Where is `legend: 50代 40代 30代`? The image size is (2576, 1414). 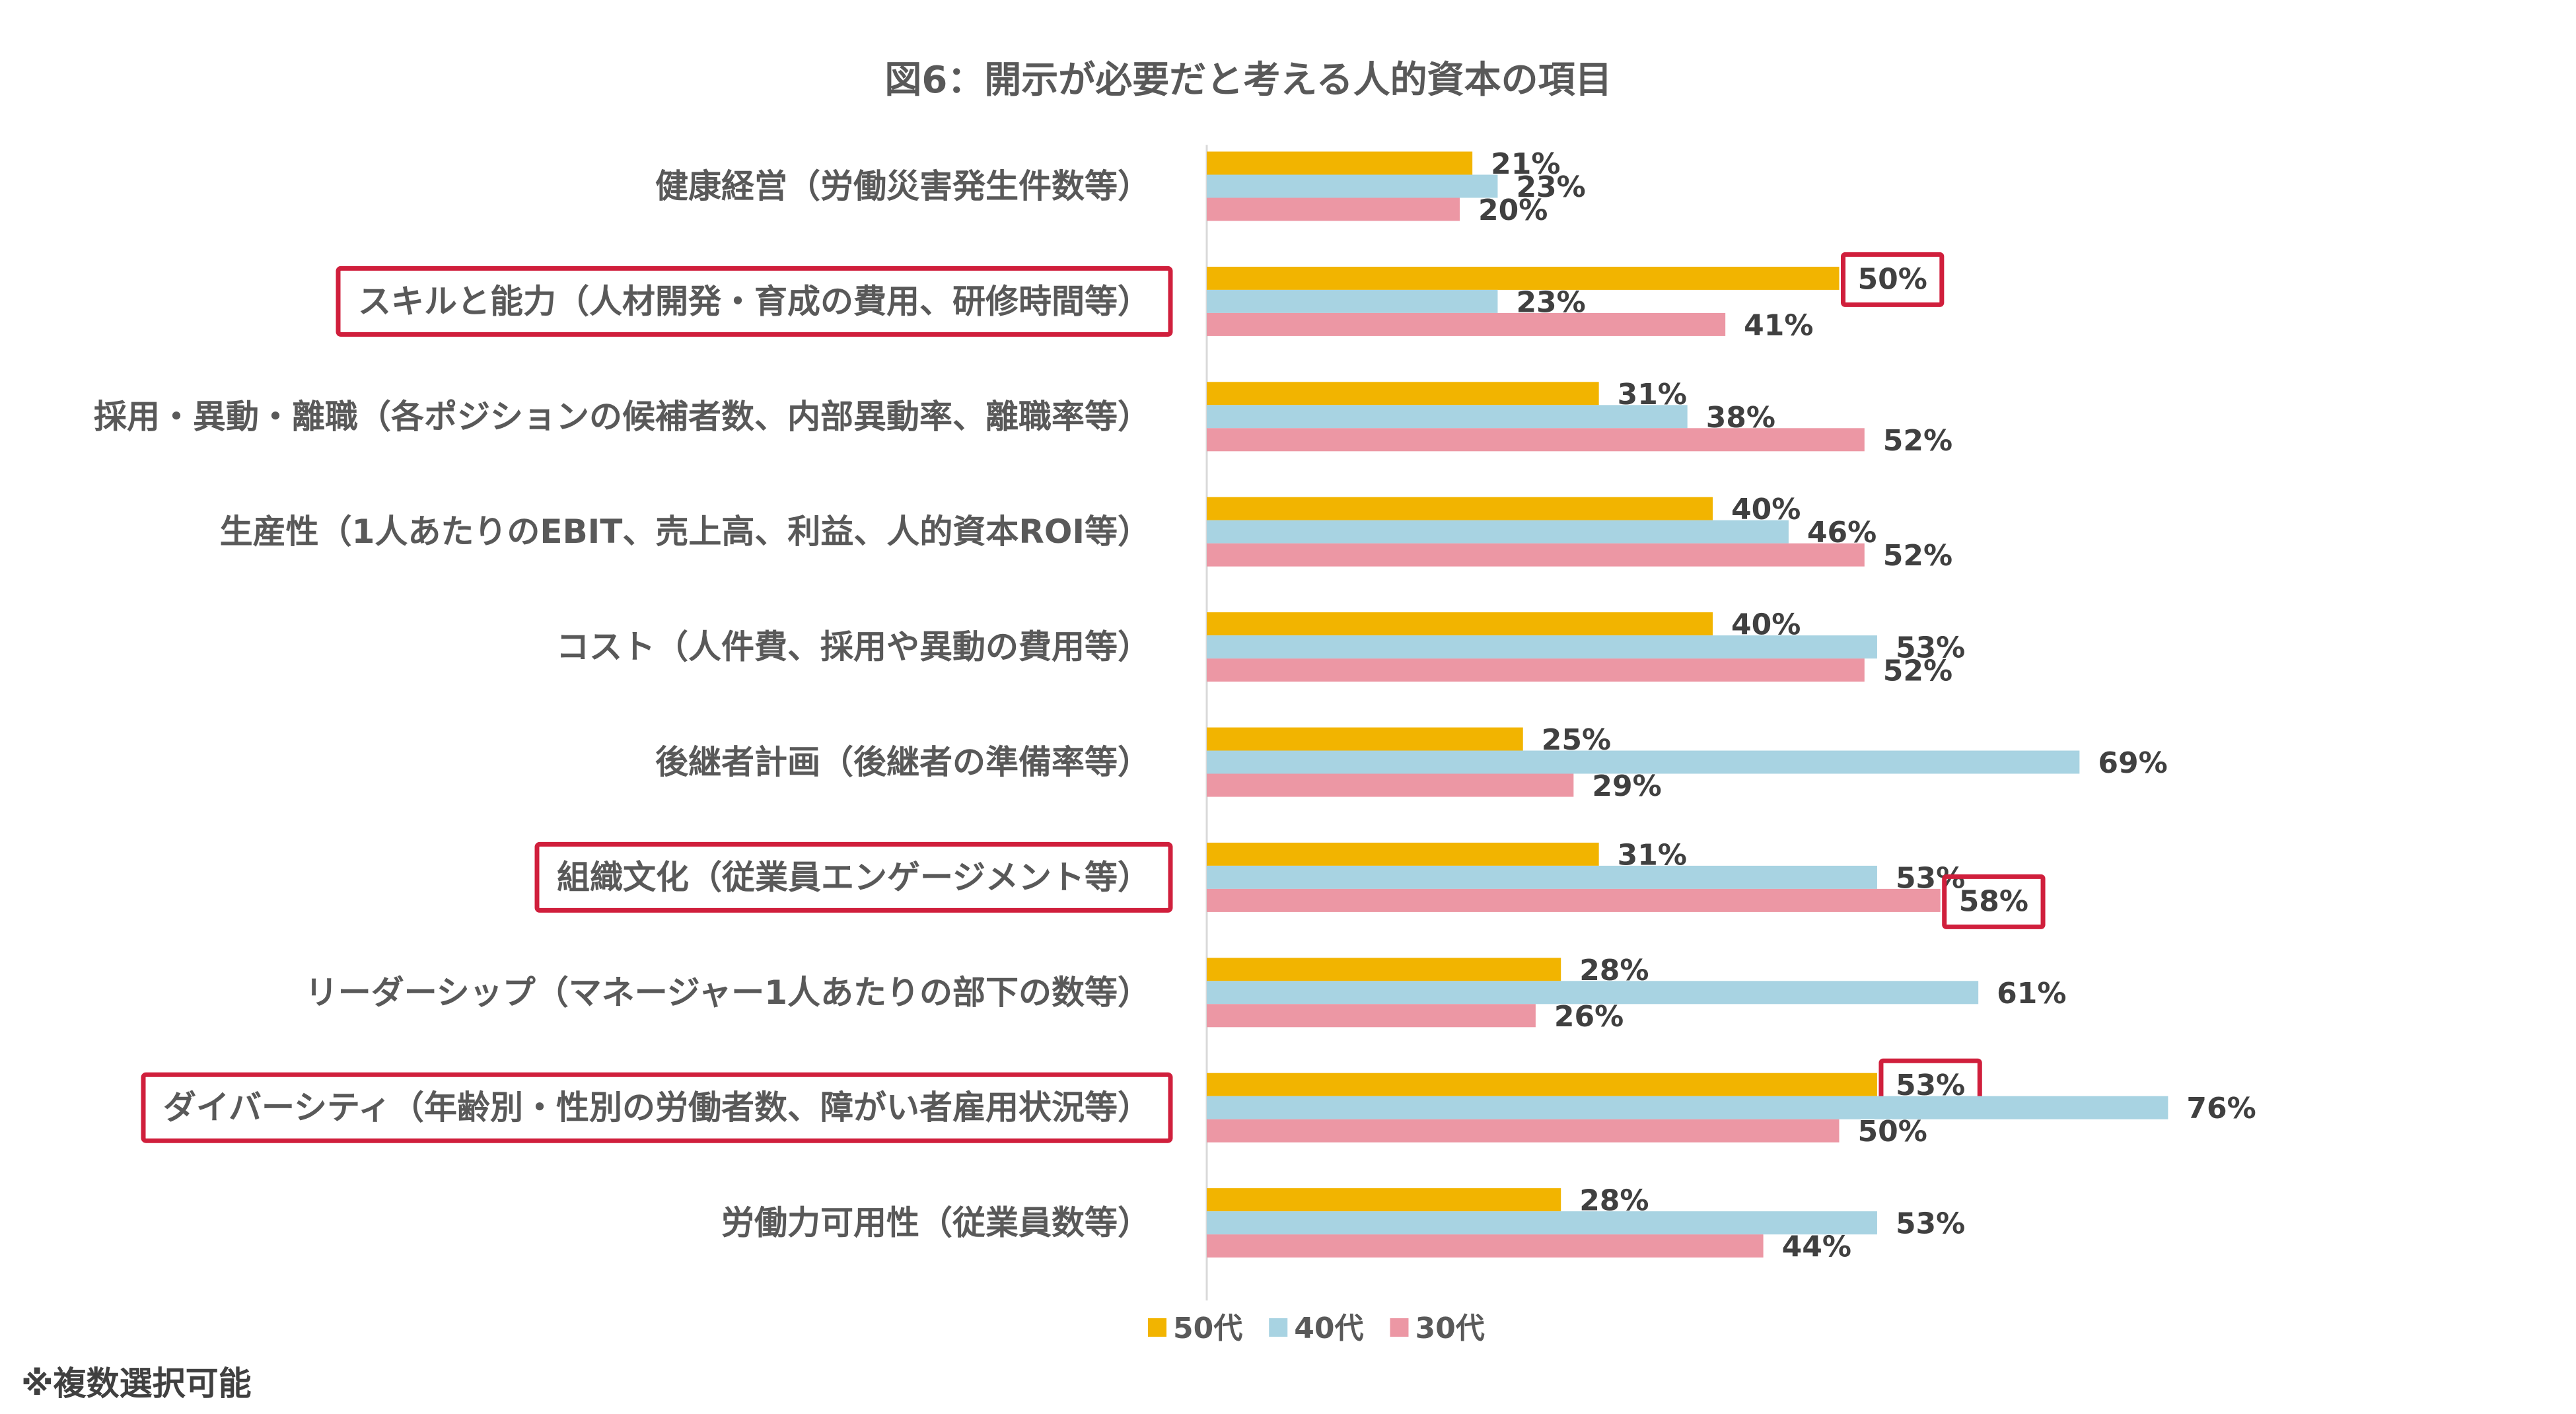 legend: 50代 40代 30代 is located at coordinates (1317, 1328).